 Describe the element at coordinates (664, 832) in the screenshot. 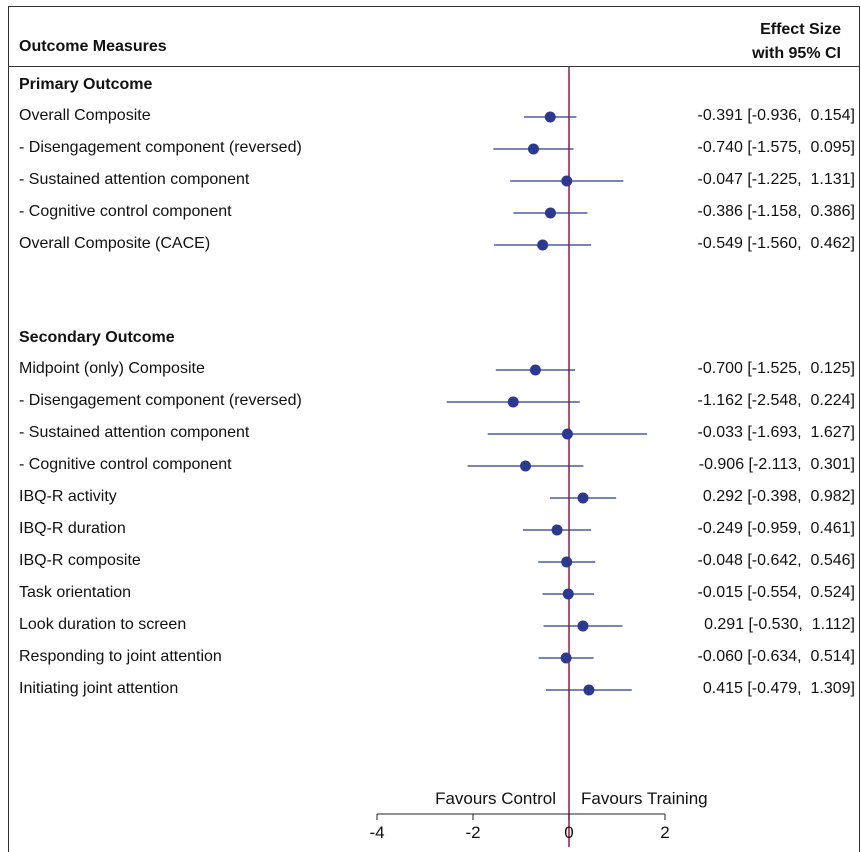

I see `x-tick-label: 2` at that location.